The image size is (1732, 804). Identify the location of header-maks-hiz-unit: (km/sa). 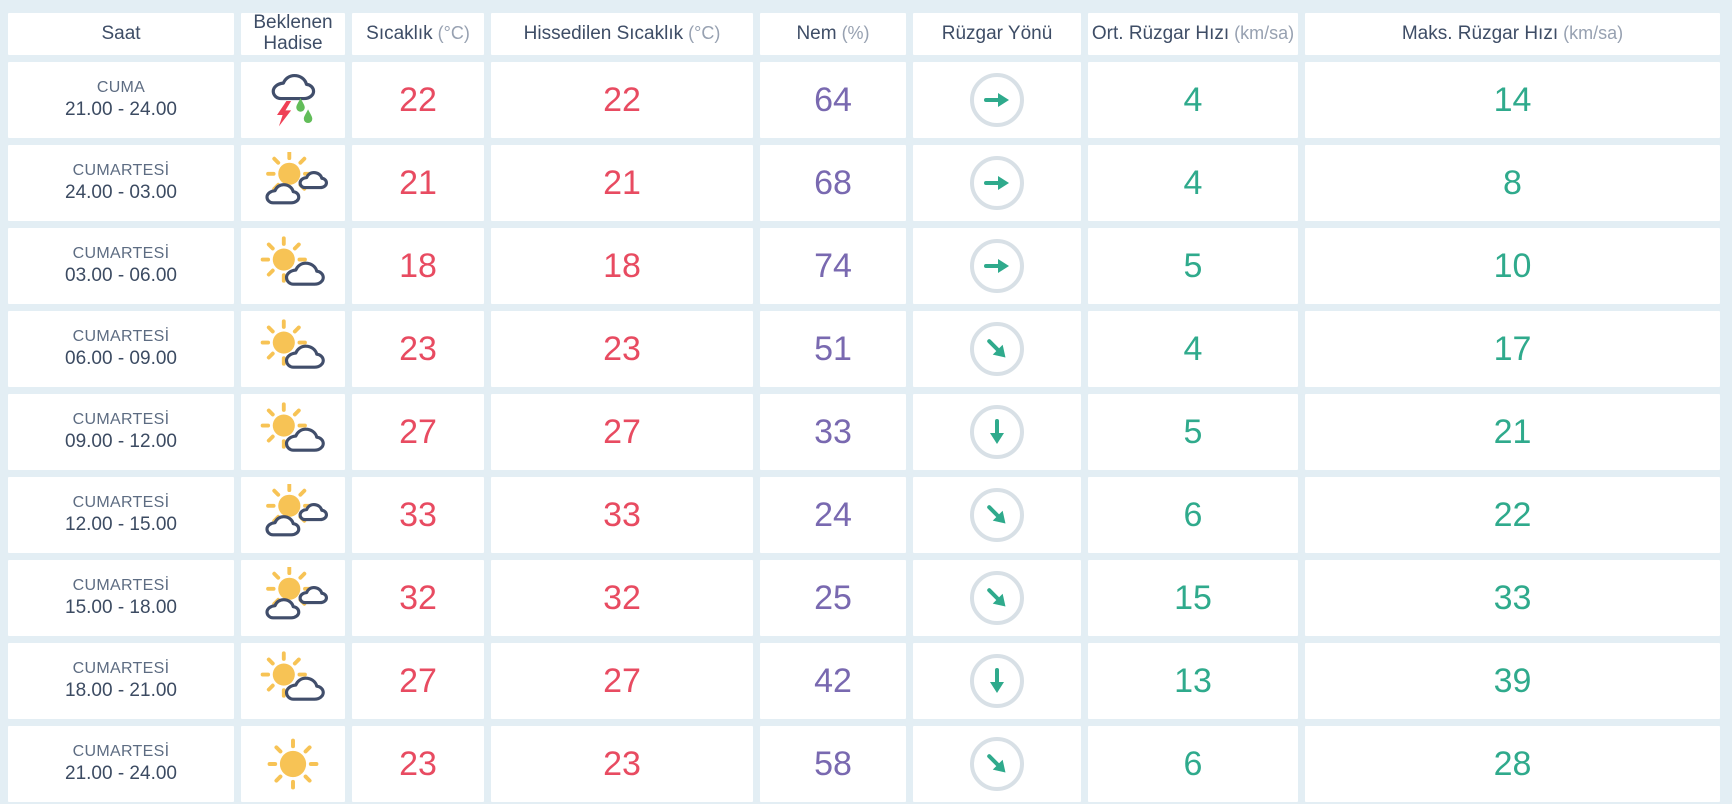
(1593, 33).